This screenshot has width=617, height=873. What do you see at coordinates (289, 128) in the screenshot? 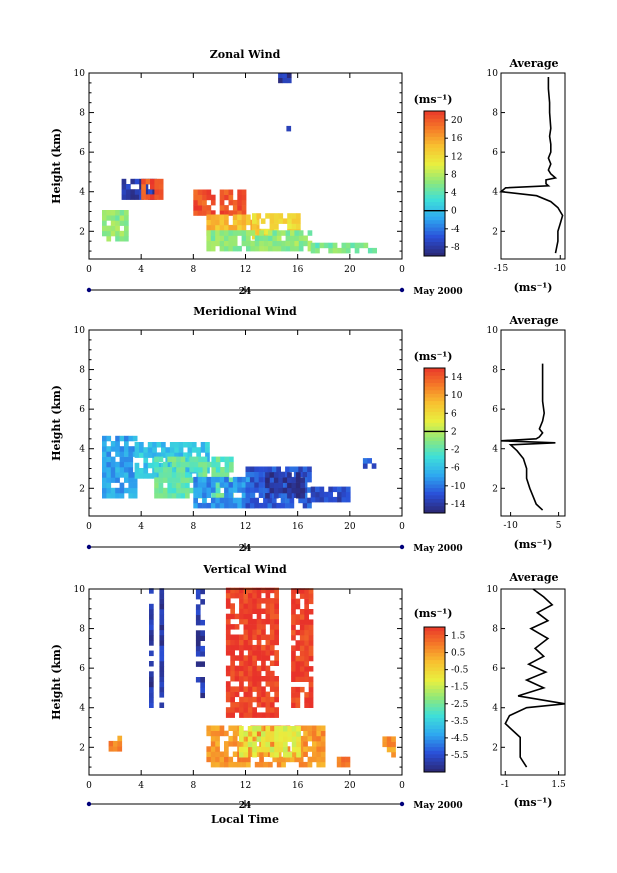
I see `heatmap-region` at bounding box center [289, 128].